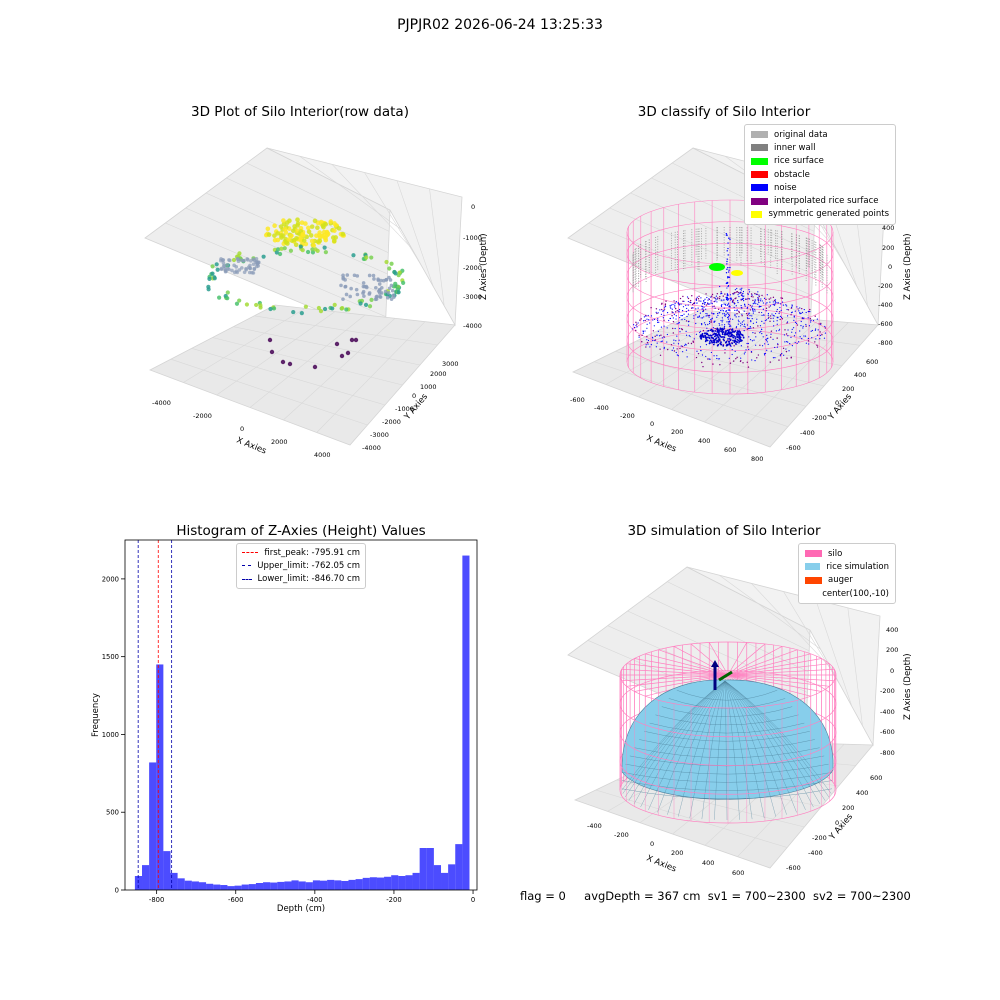 The width and height of the screenshot is (1000, 1000). What do you see at coordinates (267, 886) in the screenshot?
I see `histogram-bar` at bounding box center [267, 886].